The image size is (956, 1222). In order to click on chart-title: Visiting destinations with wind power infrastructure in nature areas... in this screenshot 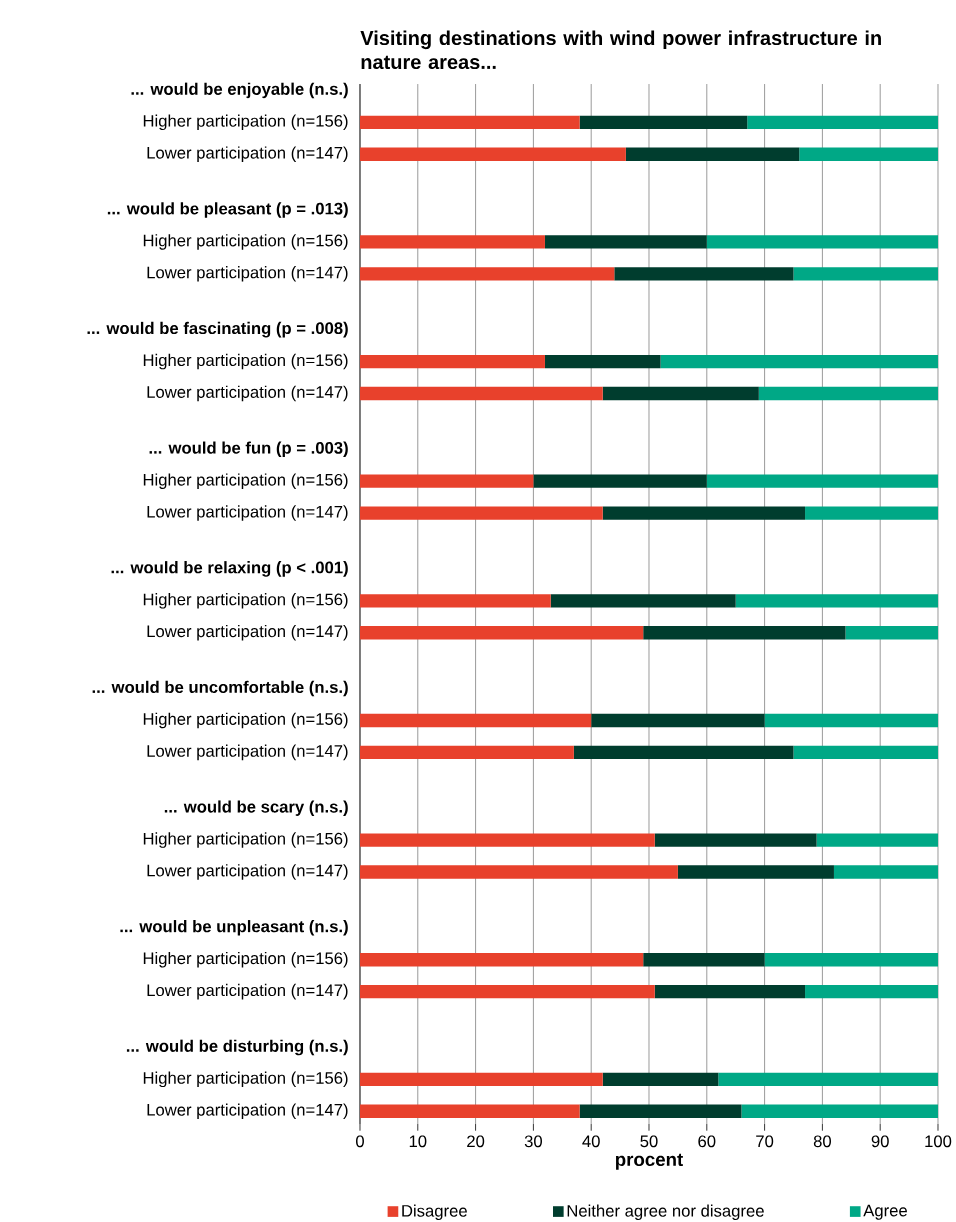, I will do `click(620, 50)`.